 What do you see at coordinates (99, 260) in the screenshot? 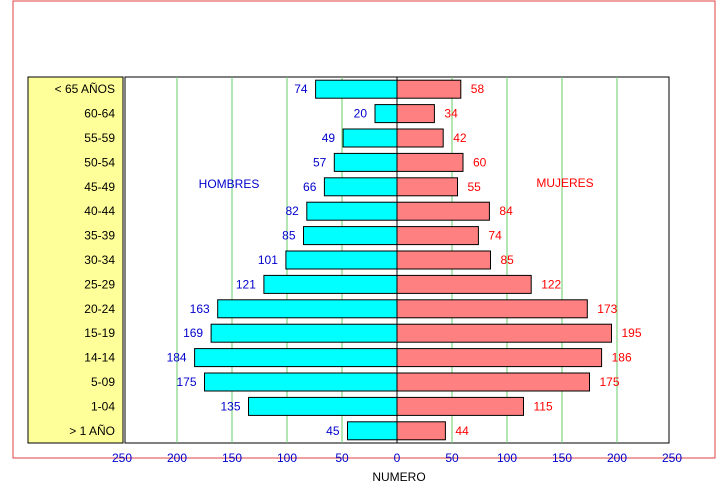
I see `category-label: 30-34` at bounding box center [99, 260].